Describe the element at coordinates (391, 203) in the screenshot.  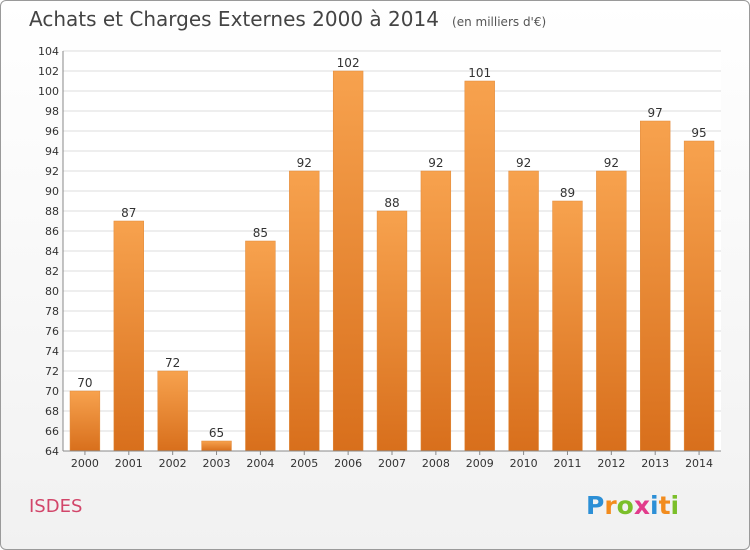
I see `data-label: 88` at that location.